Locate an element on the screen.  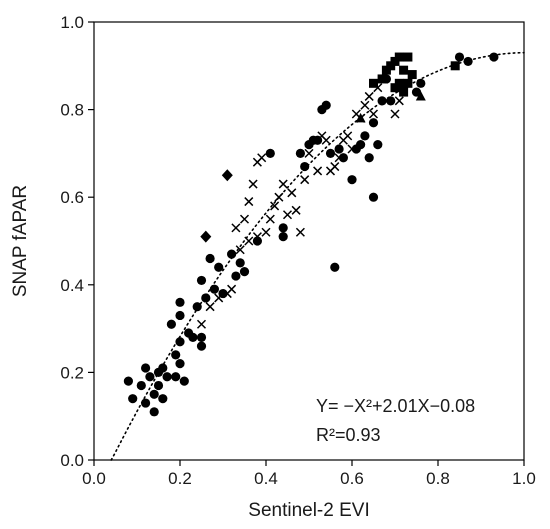
x-tick-label: 0.6 is located at coordinates (352, 478).